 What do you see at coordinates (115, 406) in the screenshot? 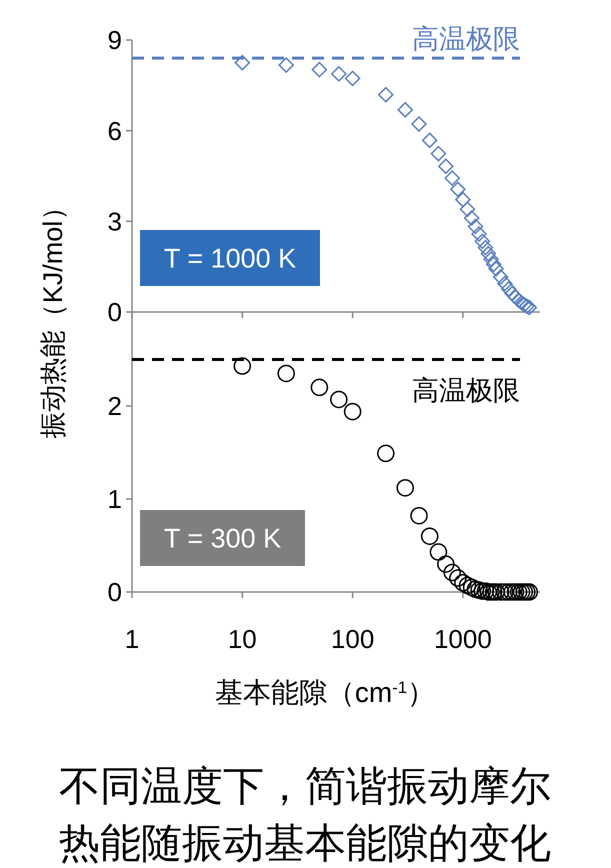
I see `y-tick-label: 2` at bounding box center [115, 406].